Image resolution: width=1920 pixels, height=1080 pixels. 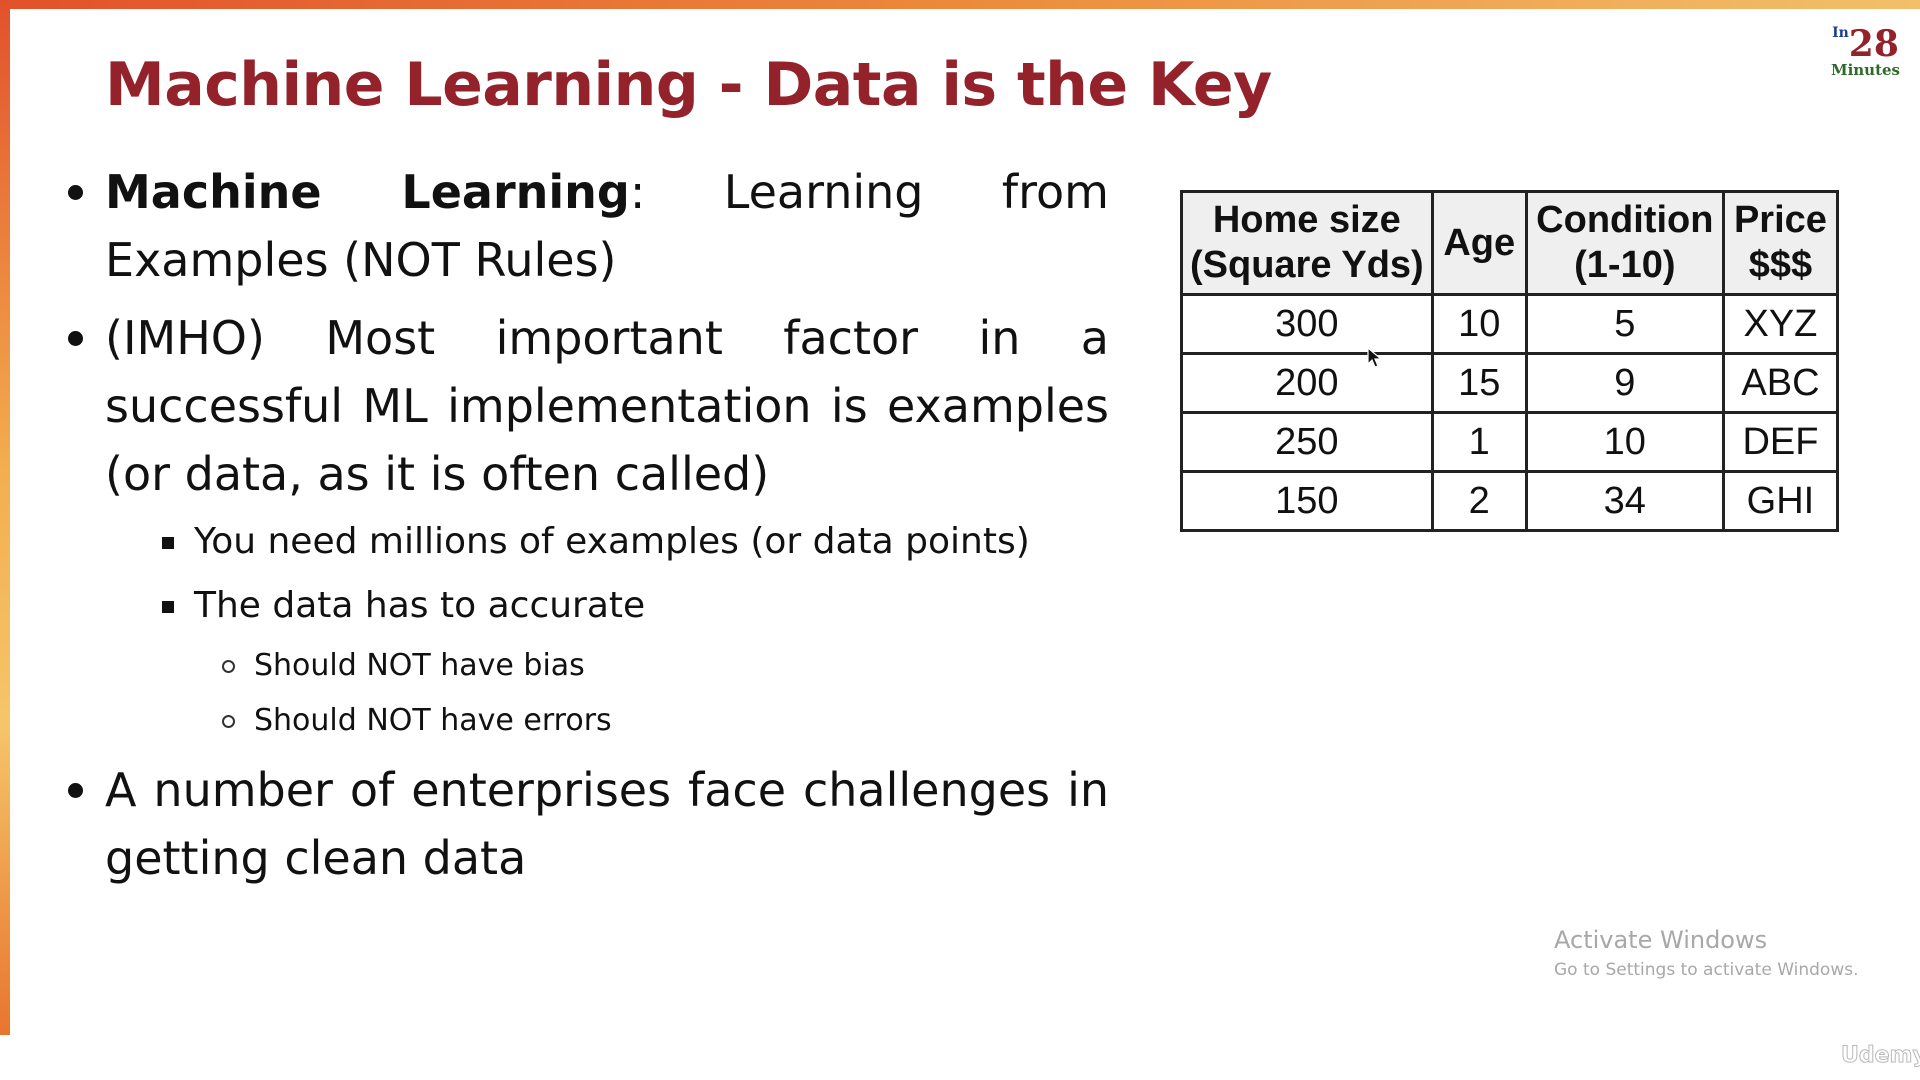 What do you see at coordinates (960, 4) in the screenshot?
I see `top-accent-bar` at bounding box center [960, 4].